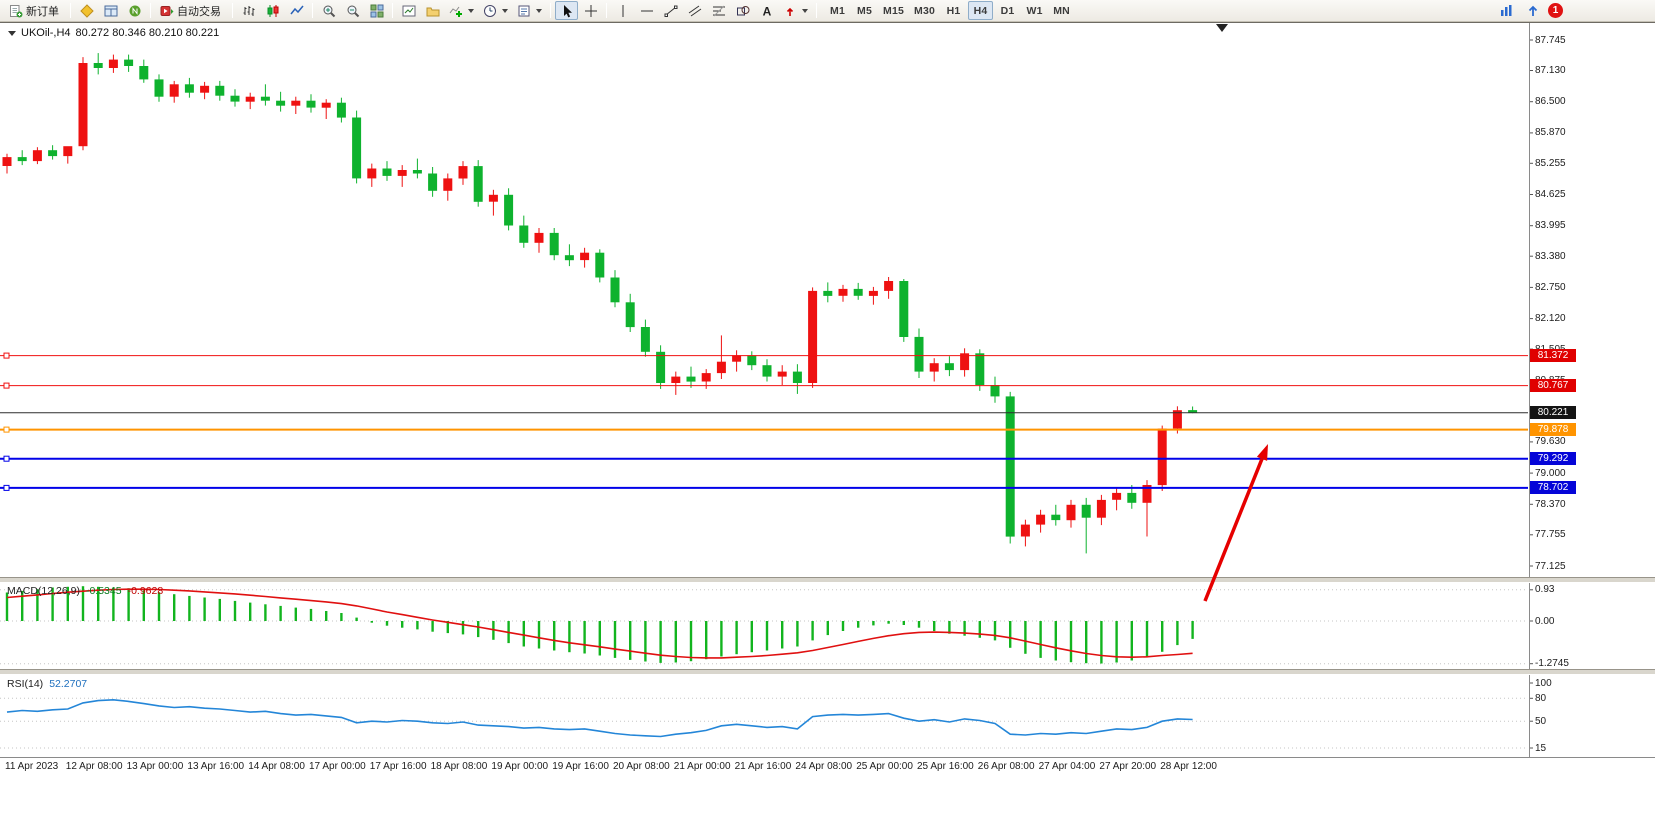 The width and height of the screenshot is (1655, 826). I want to click on horizontal-line-icon, so click(646, 10).